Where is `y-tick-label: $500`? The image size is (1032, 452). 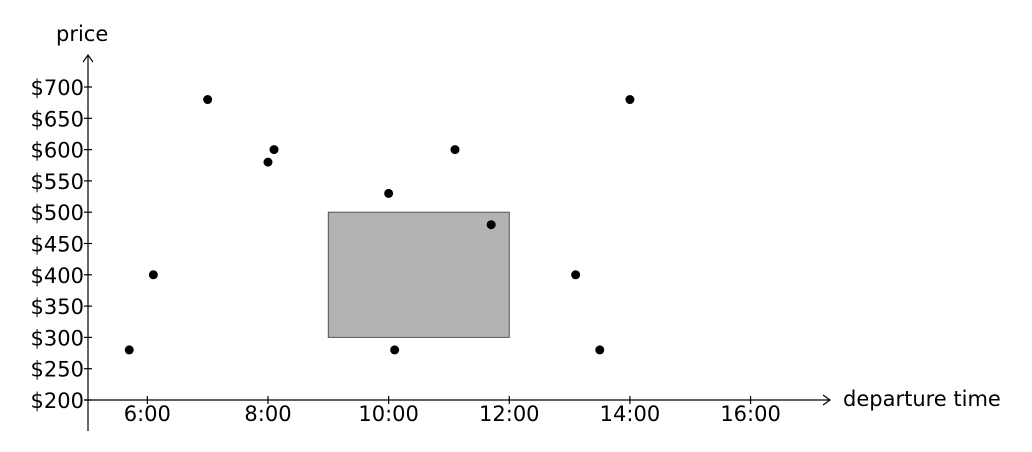 y-tick-label: $500 is located at coordinates (57, 213).